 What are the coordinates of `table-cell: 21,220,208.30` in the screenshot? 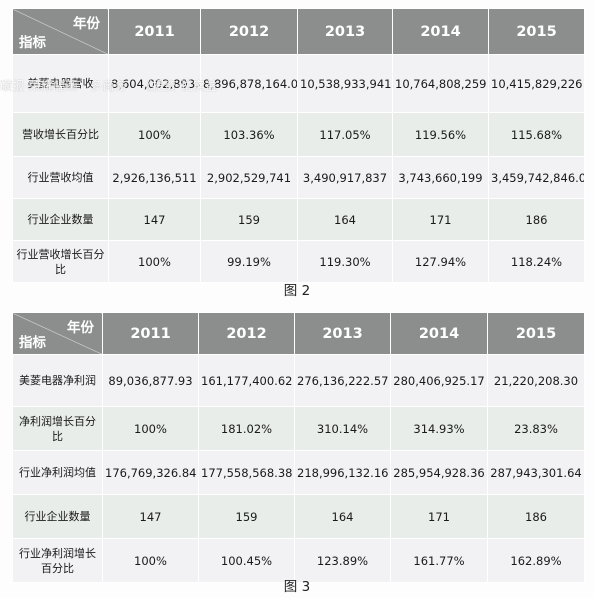 It's located at (536, 380).